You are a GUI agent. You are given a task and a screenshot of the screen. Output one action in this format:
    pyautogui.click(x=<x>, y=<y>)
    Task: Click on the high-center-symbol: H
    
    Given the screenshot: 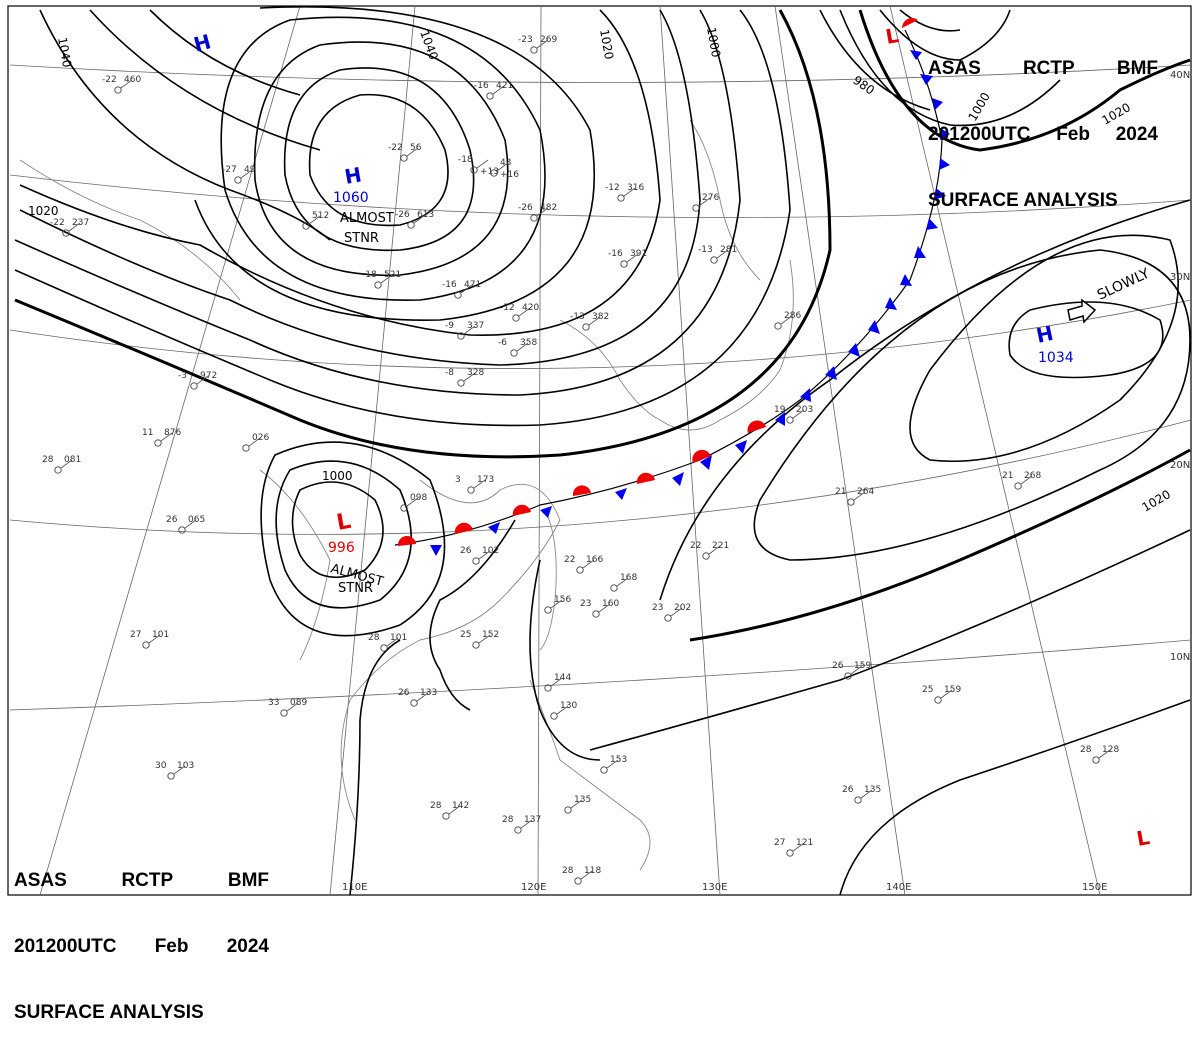 What is the action you would take?
    pyautogui.click(x=1044, y=334)
    